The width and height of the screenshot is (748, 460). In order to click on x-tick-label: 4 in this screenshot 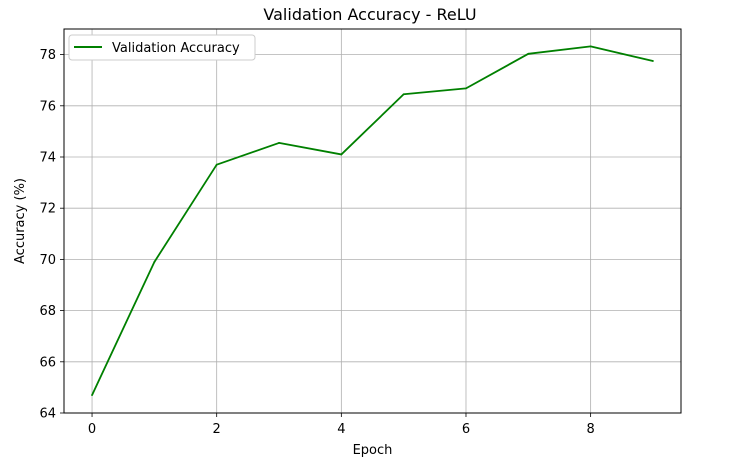, I will do `click(341, 429)`.